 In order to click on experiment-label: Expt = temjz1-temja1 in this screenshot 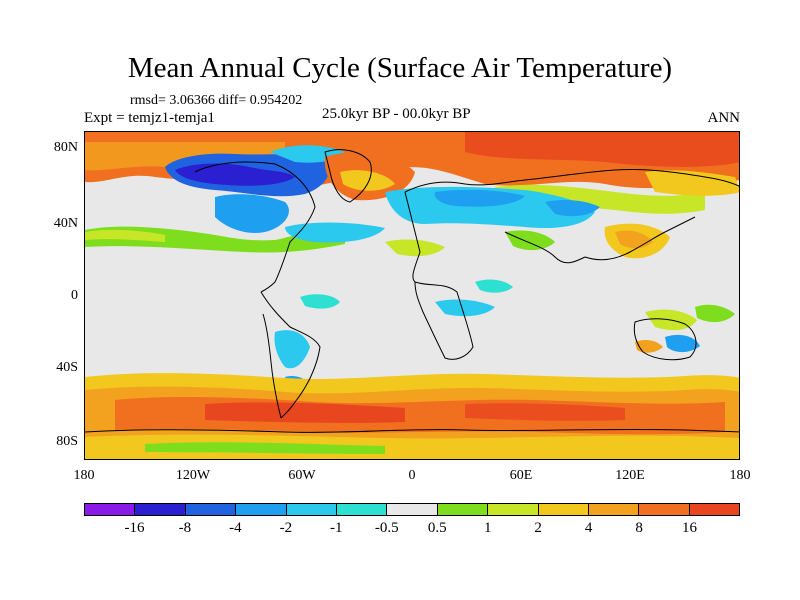, I will do `click(149, 118)`.